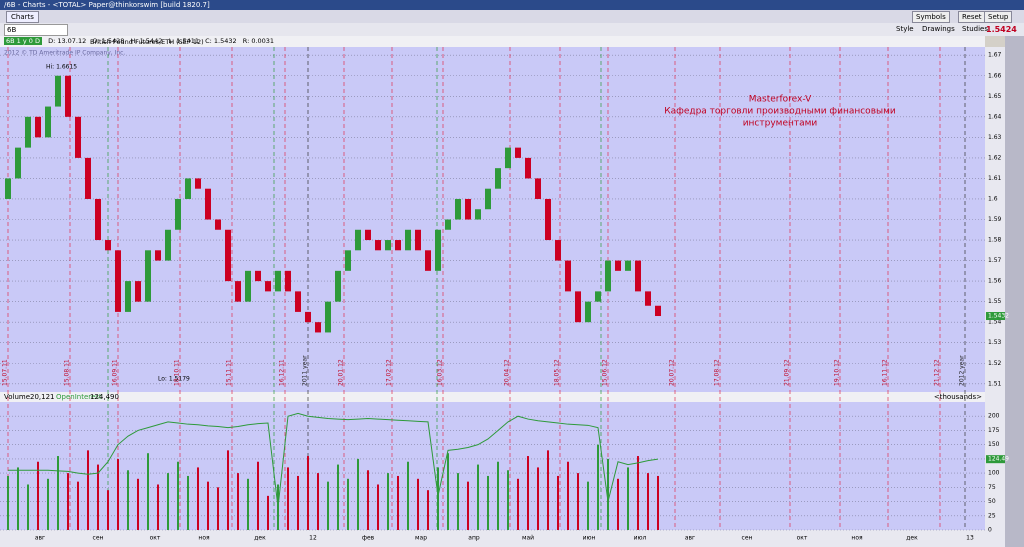  Describe the element at coordinates (421, 538) in the screenshot. I see `x-tick-label: мар` at that location.